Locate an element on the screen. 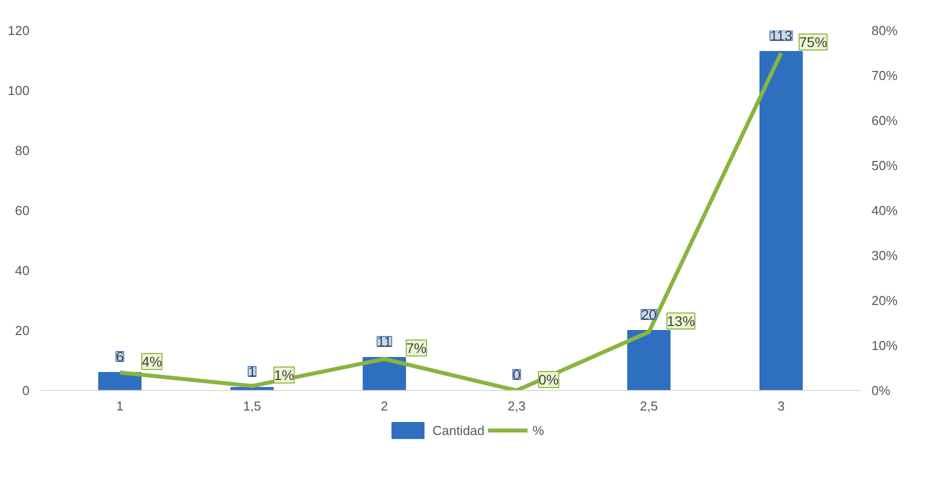 This screenshot has height=486, width=951. x-tick-label: 2 is located at coordinates (384, 406).